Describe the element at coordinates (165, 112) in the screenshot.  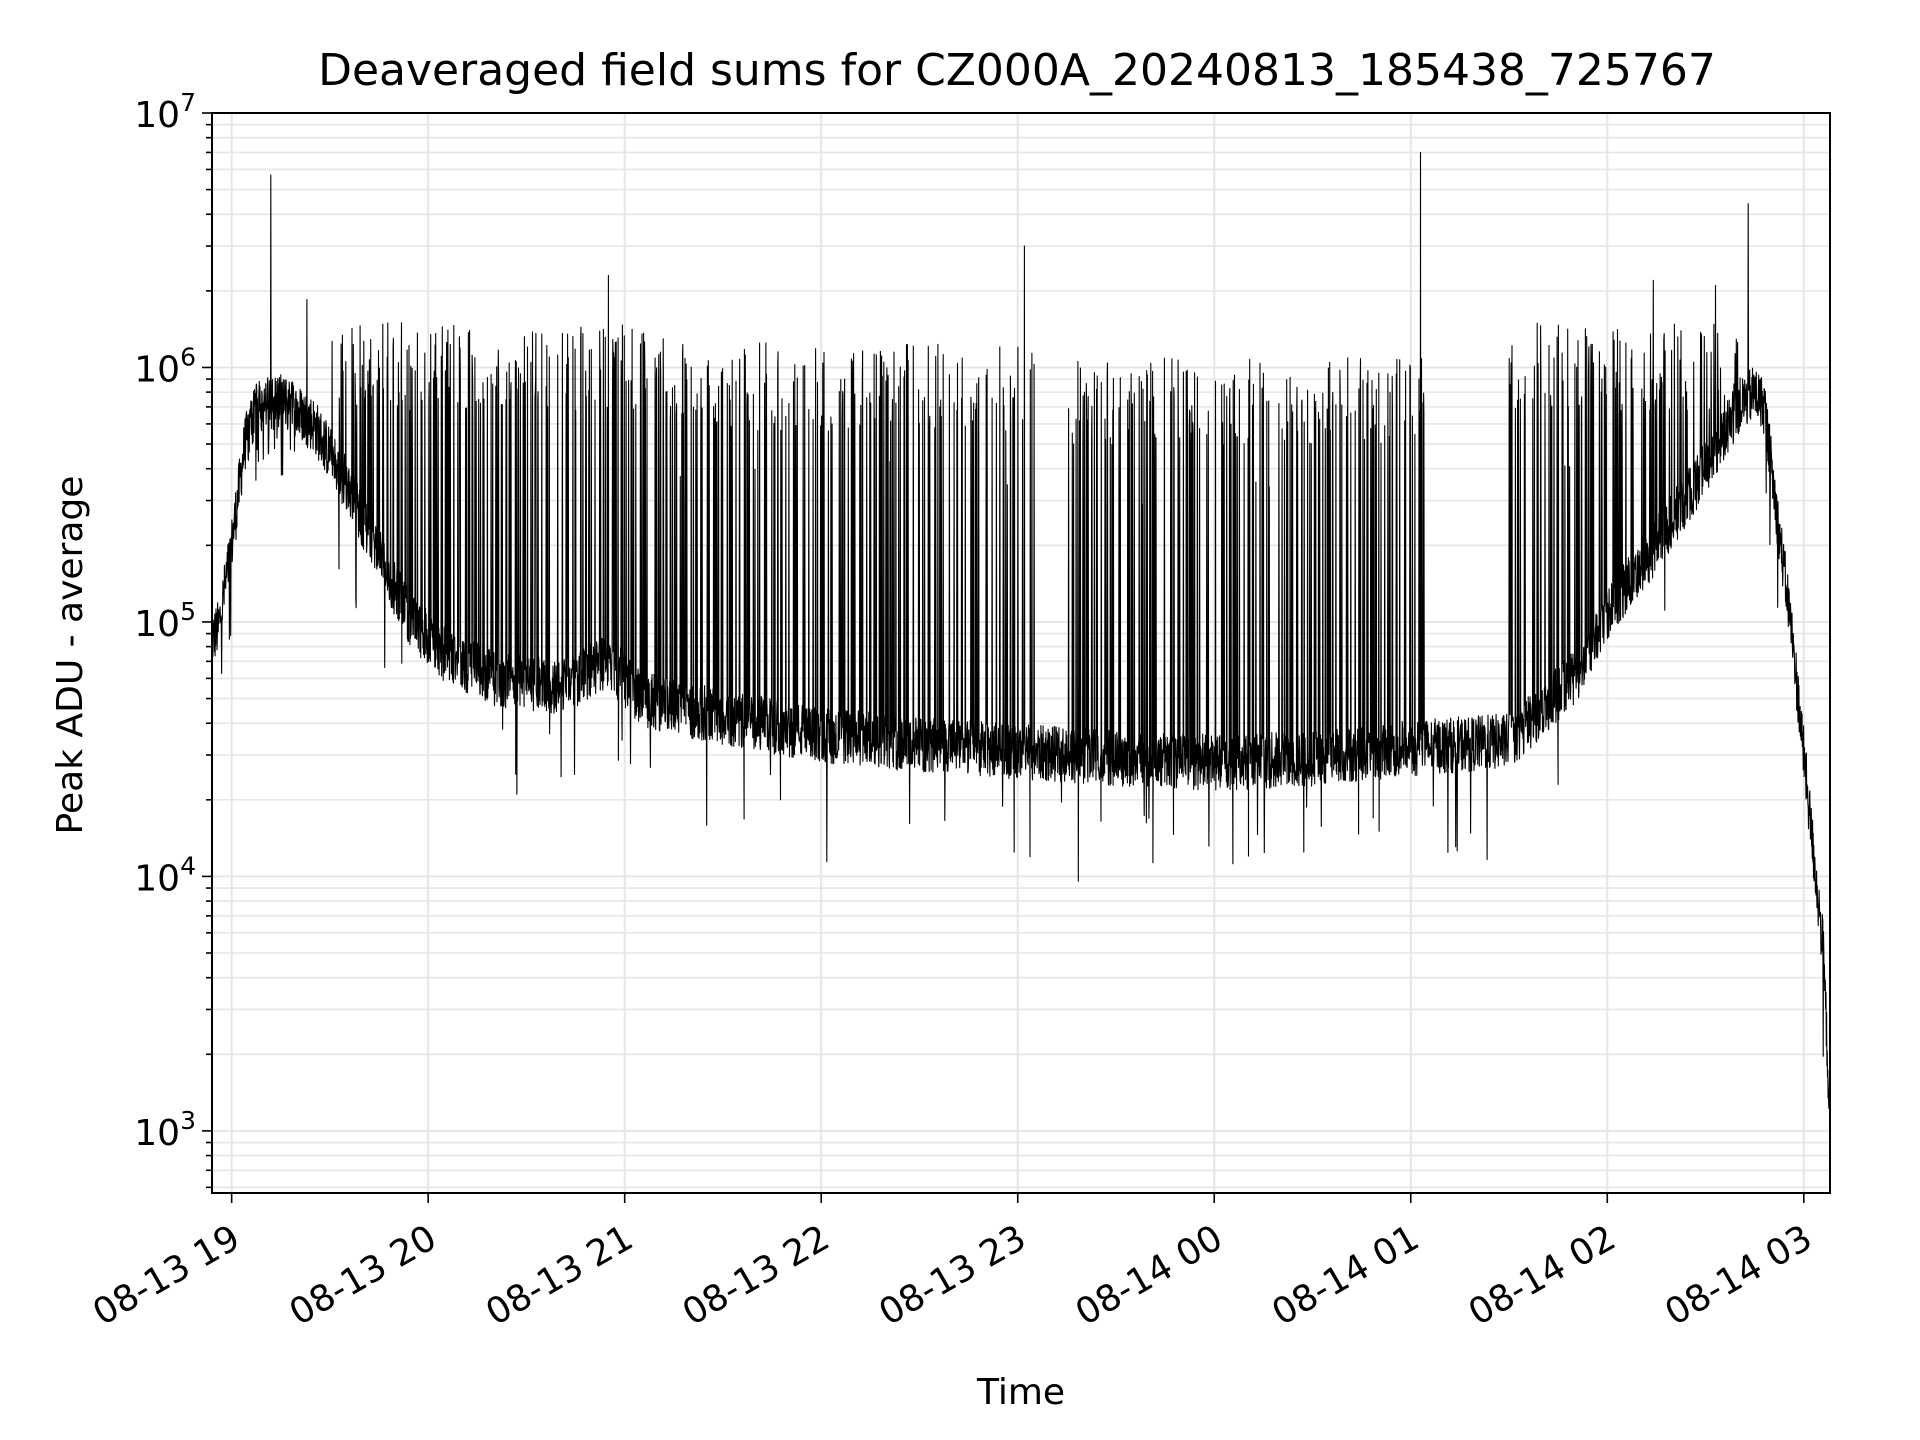
I see `y-tick-label: 10⁷` at that location.